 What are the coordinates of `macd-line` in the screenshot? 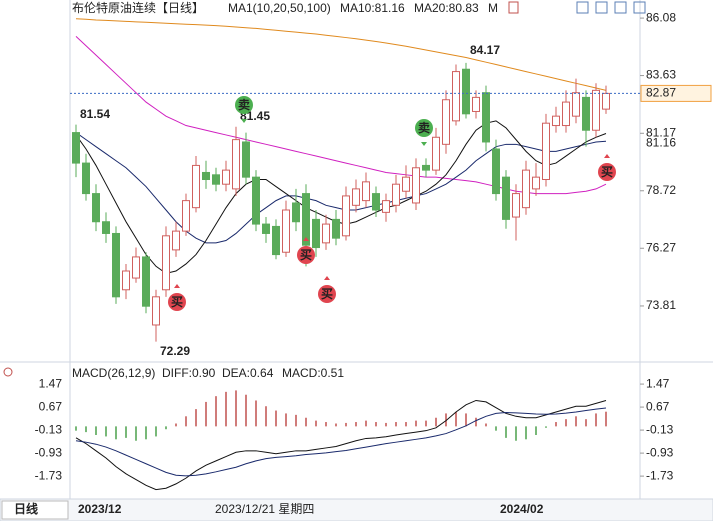 It's located at (341, 442).